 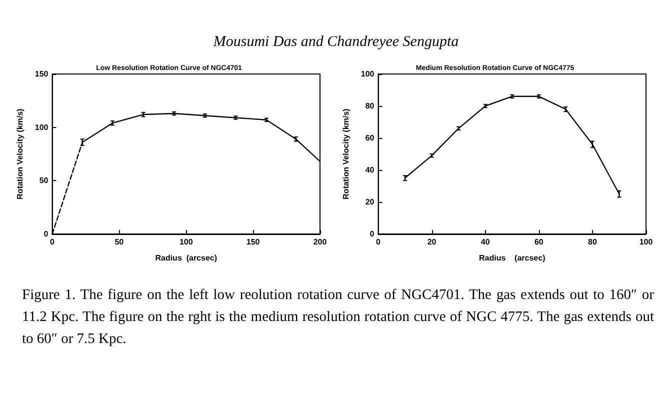 What do you see at coordinates (432, 242) in the screenshot?
I see `x-tick-label: 20` at bounding box center [432, 242].